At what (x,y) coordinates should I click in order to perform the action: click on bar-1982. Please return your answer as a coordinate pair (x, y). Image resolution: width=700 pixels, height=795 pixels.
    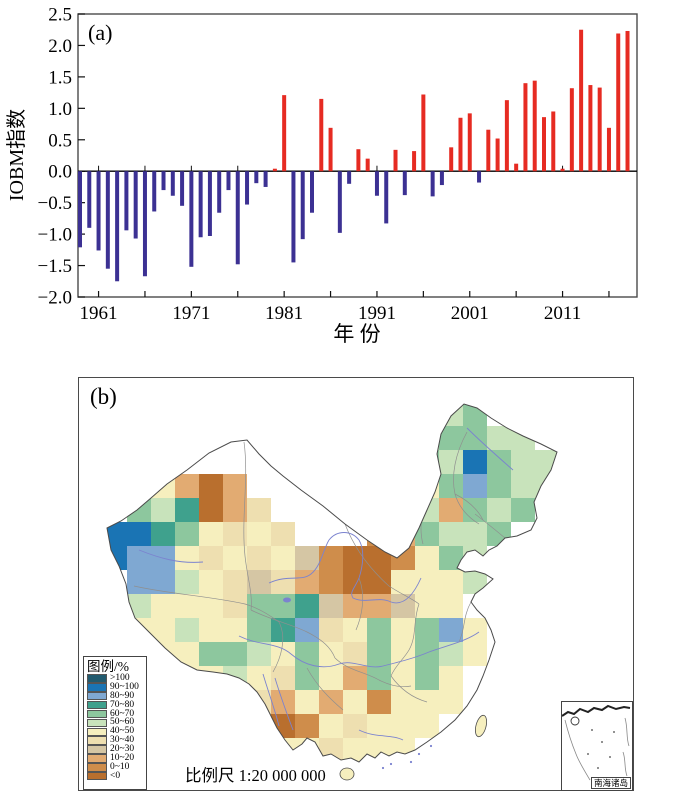
    Looking at the image, I should click on (293, 217).